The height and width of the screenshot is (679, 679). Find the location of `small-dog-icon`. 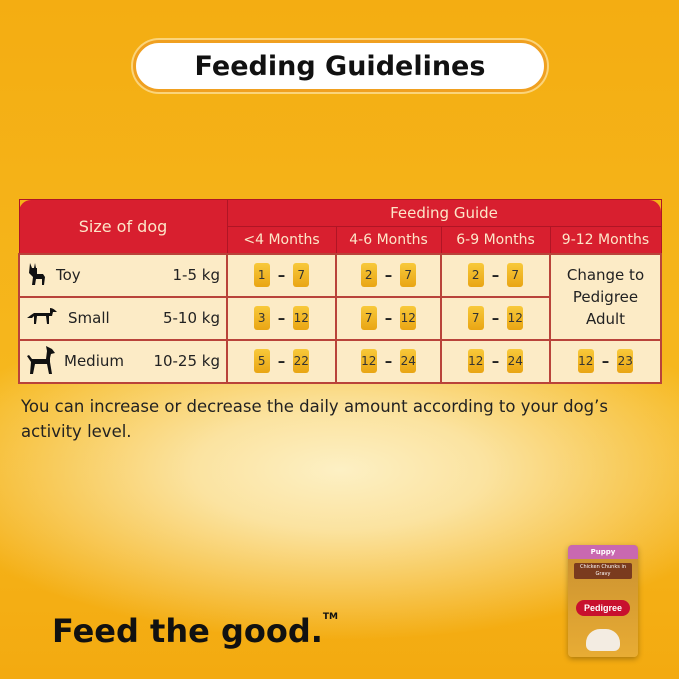

small-dog-icon is located at coordinates (43, 318).